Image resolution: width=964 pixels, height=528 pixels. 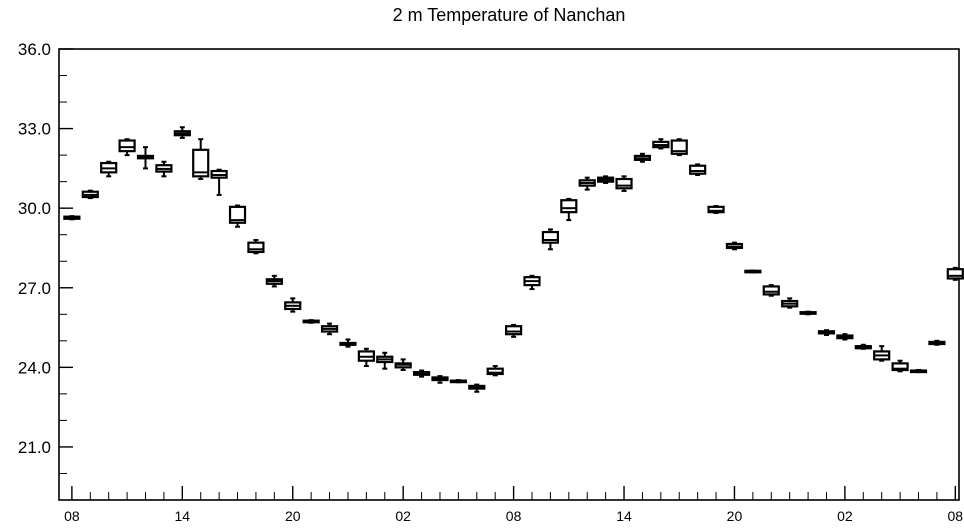 What do you see at coordinates (34, 367) in the screenshot?
I see `y-tick-label: 24.0` at bounding box center [34, 367].